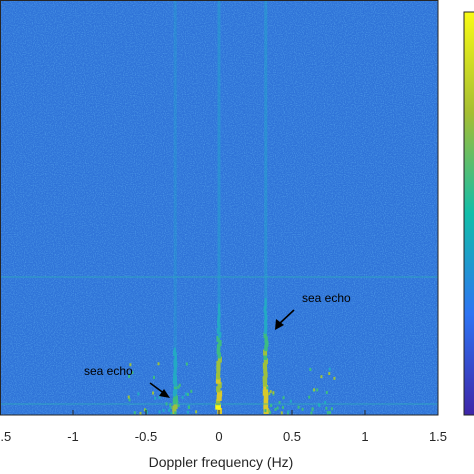 The image size is (474, 474). What do you see at coordinates (292, 436) in the screenshot?
I see `x-tick-label: 0.5` at bounding box center [292, 436].